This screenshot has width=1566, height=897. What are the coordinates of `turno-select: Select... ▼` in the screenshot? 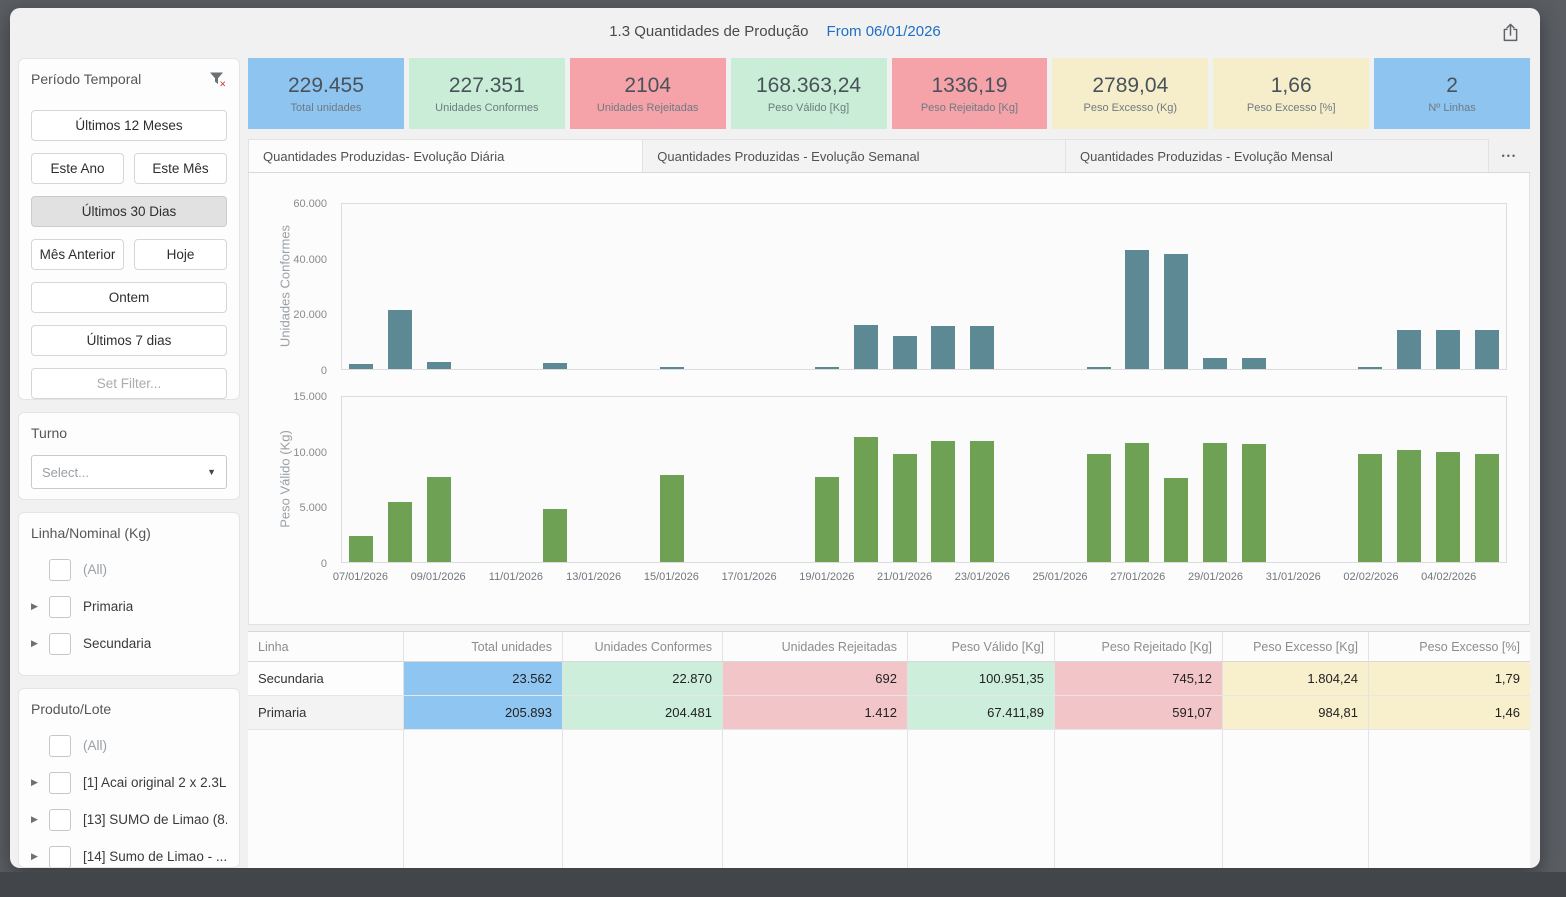 It's located at (129, 472).